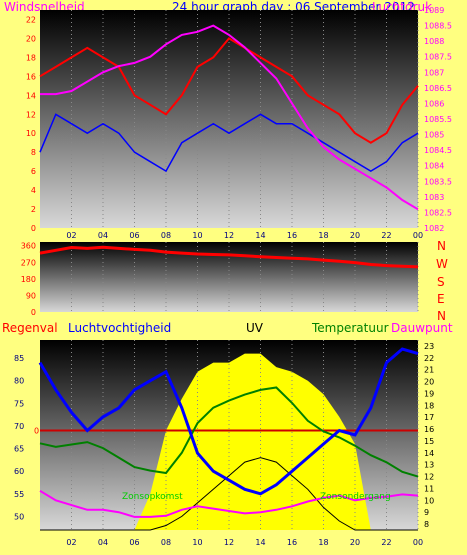 The image size is (467, 555). What do you see at coordinates (71, 542) in the screenshot?
I see `humidity-x-tick: 02` at bounding box center [71, 542].